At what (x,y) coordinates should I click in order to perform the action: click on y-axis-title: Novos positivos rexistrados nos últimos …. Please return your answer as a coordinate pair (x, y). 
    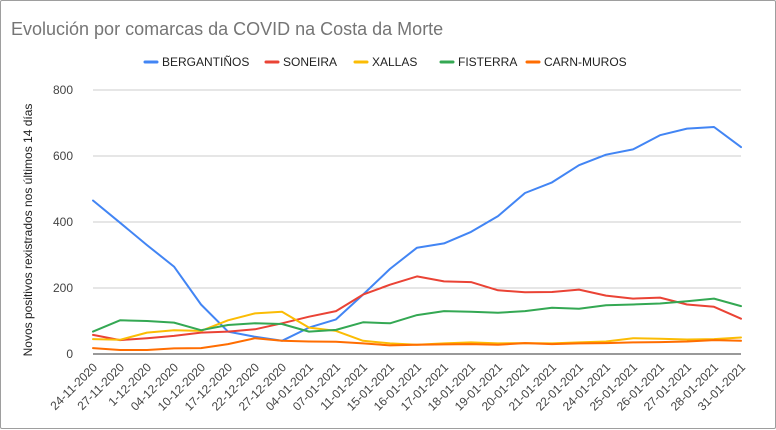
    Looking at the image, I should click on (28, 230).